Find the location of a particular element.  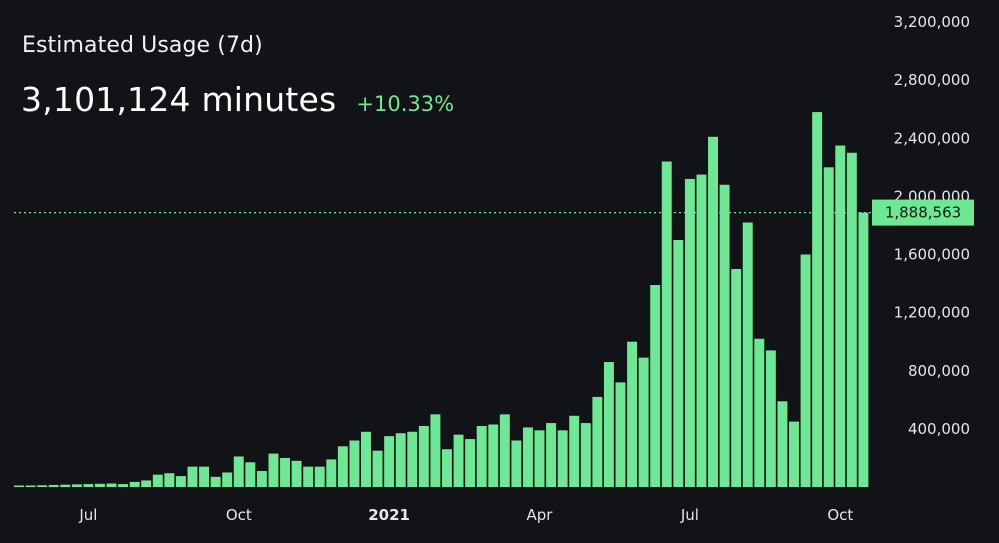

chart-title: Estimated Usage (7d) is located at coordinates (142, 45).